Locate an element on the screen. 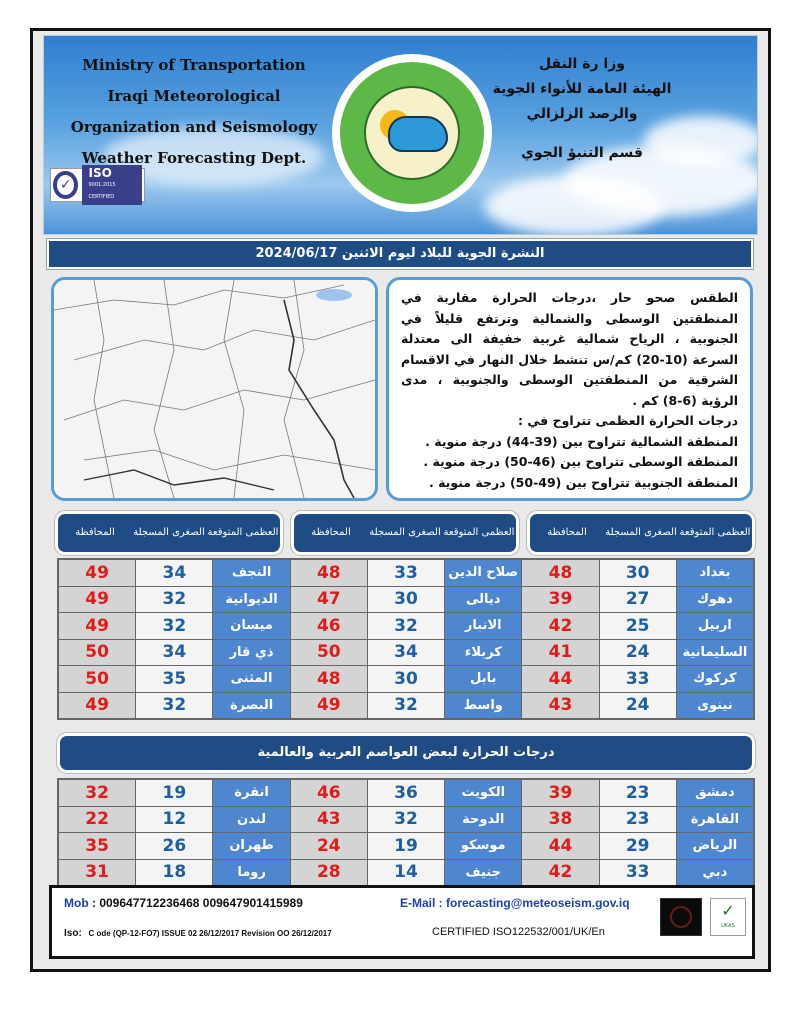  min-temp: 26 is located at coordinates (174, 846).